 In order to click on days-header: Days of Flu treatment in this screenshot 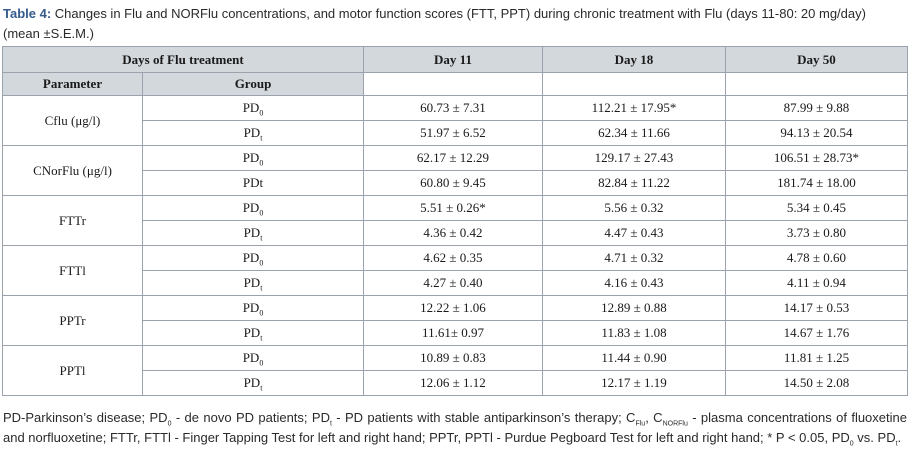, I will do `click(183, 59)`.